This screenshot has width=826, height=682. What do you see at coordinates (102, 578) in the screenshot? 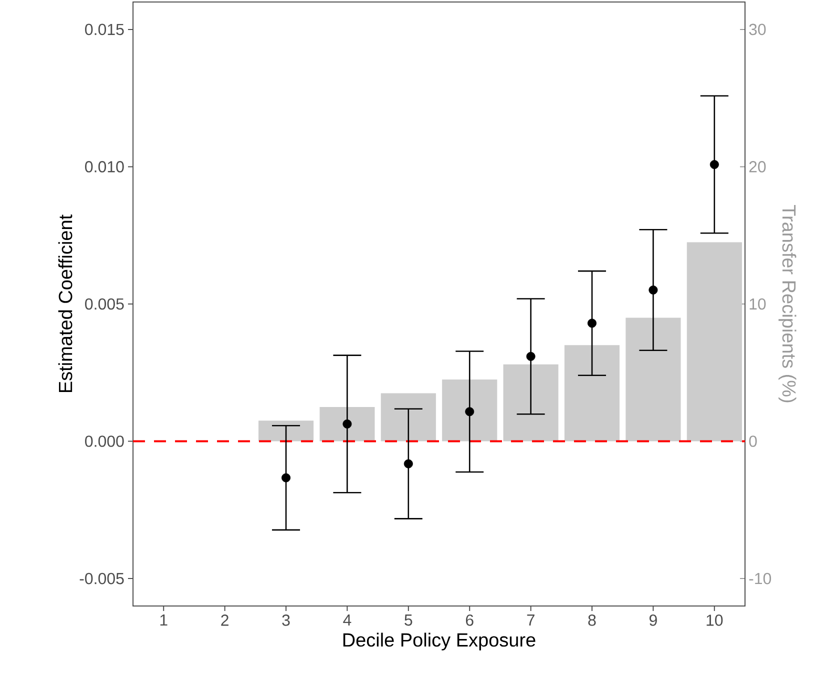
I see `y-tick-label: -0.005` at bounding box center [102, 578].